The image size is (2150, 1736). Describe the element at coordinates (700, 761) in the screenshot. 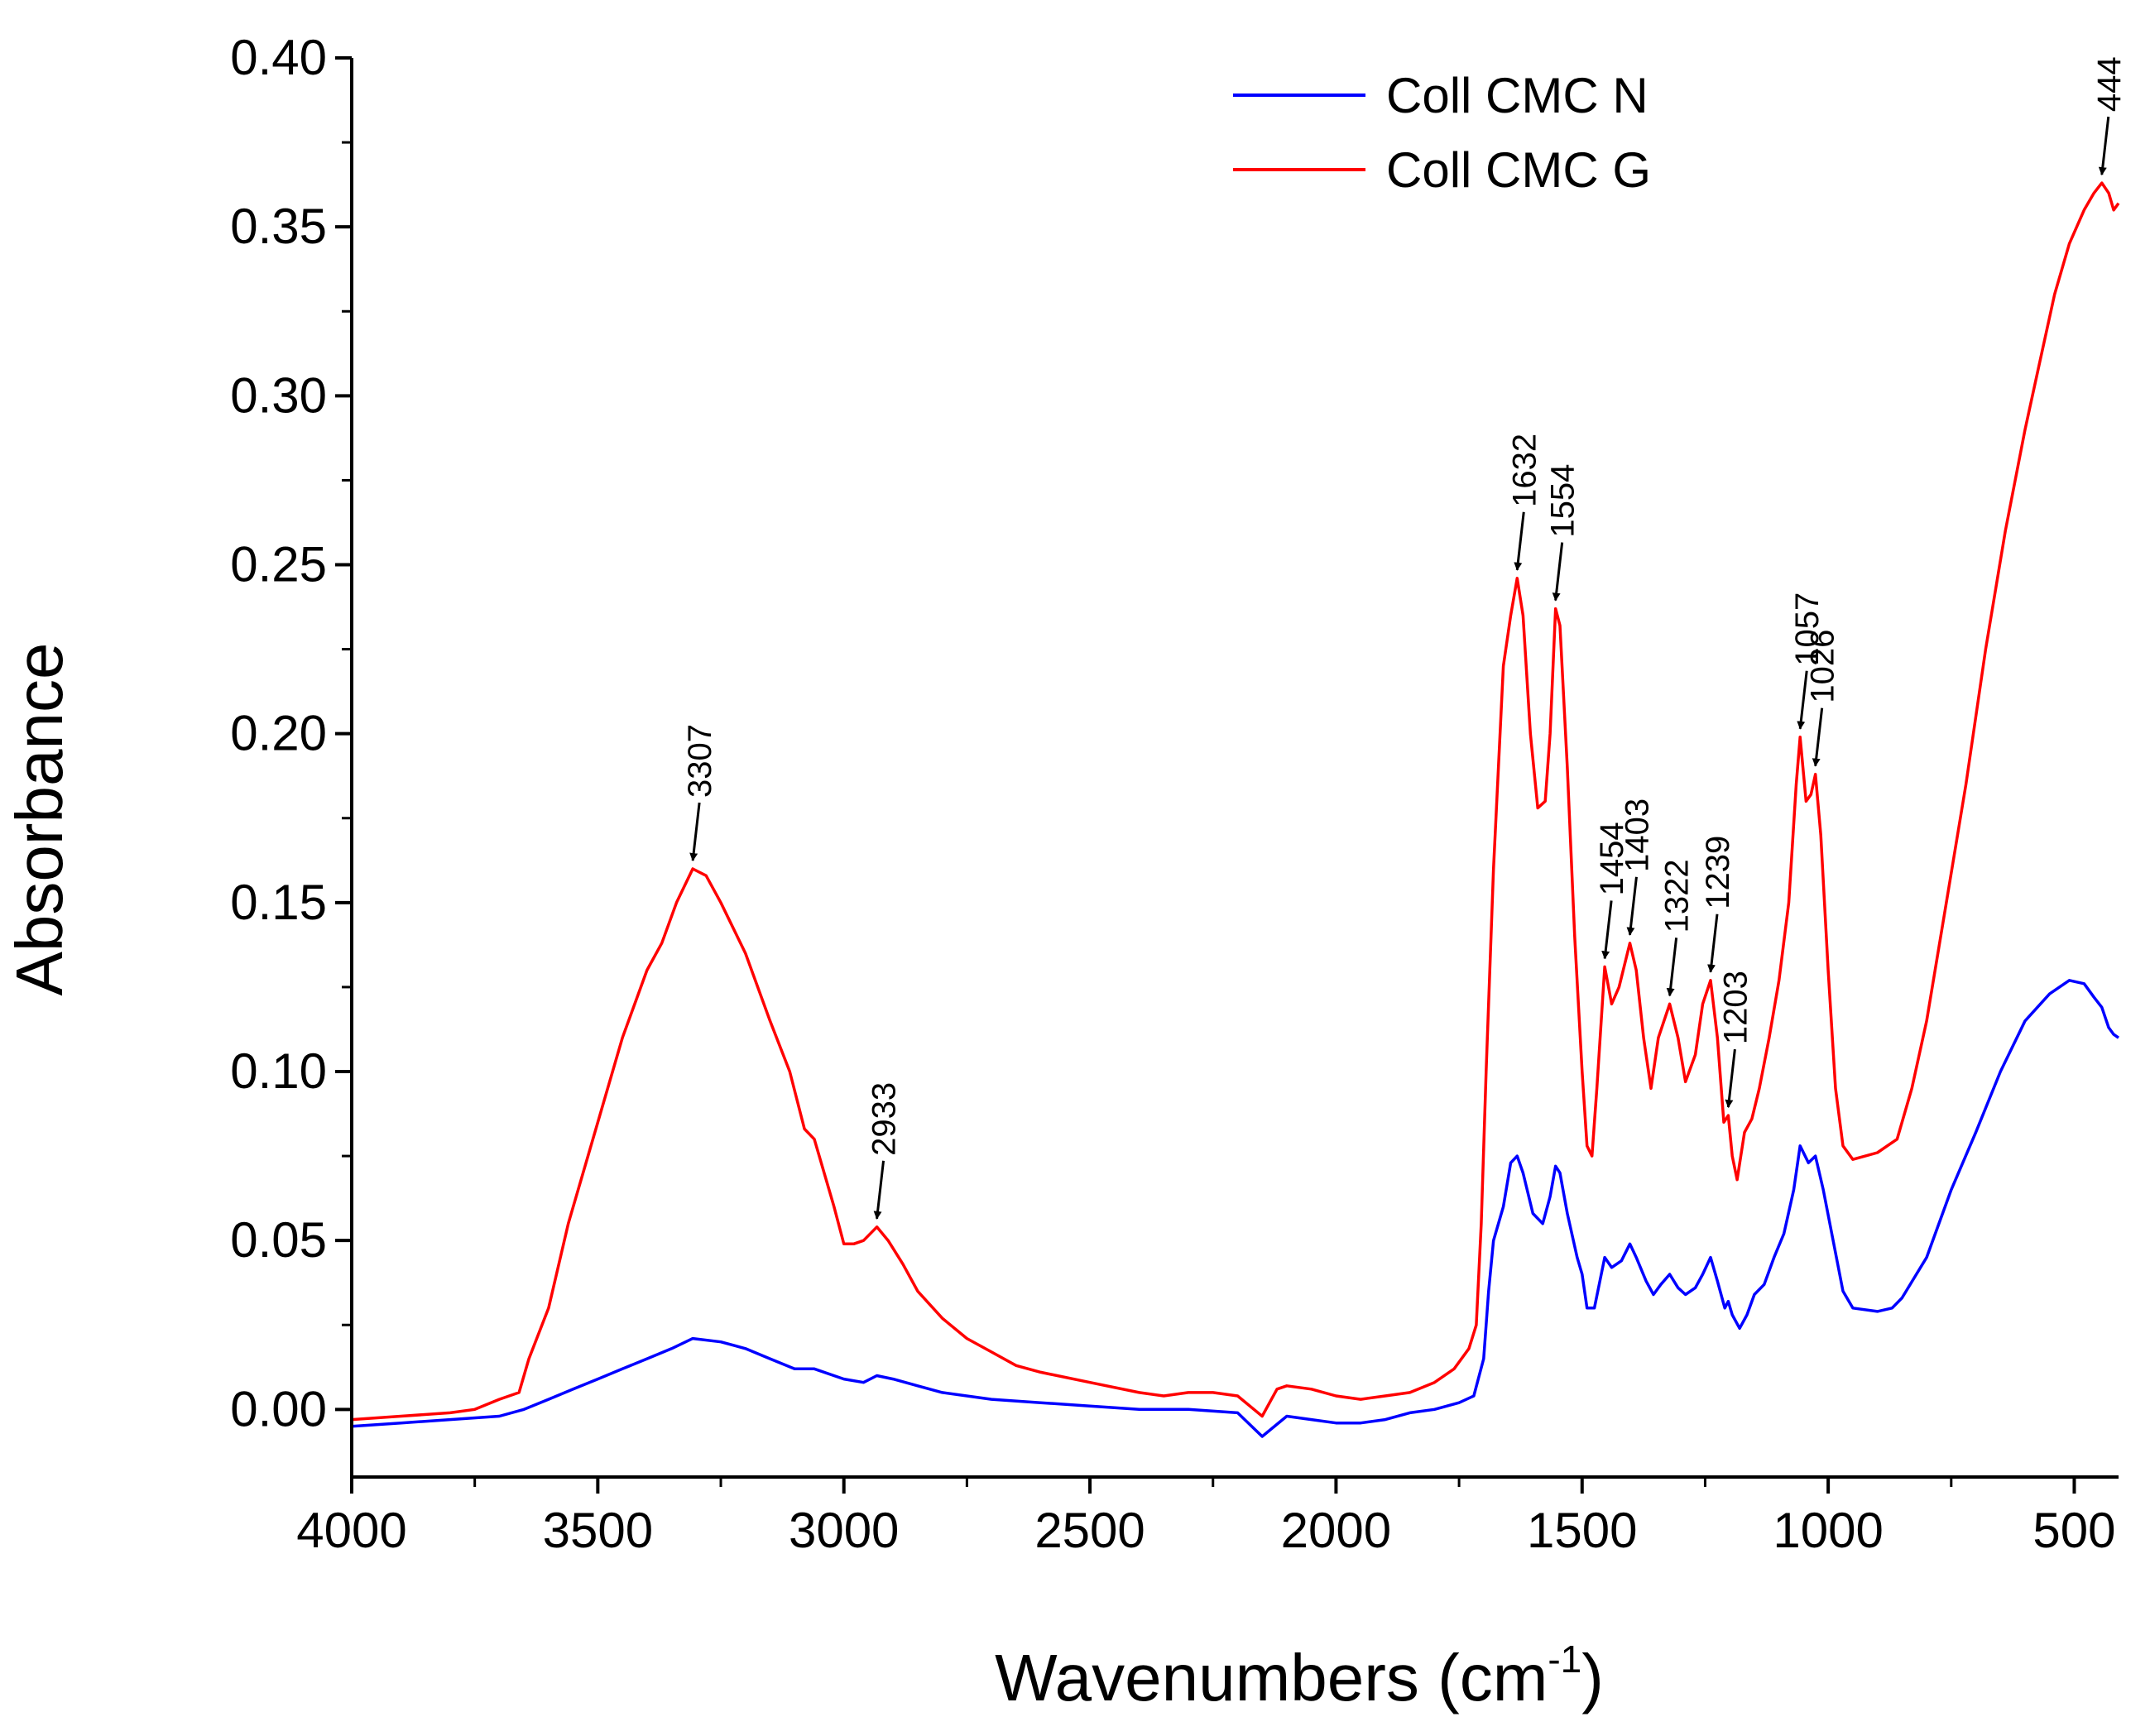

I see `peak-label: 3307` at that location.